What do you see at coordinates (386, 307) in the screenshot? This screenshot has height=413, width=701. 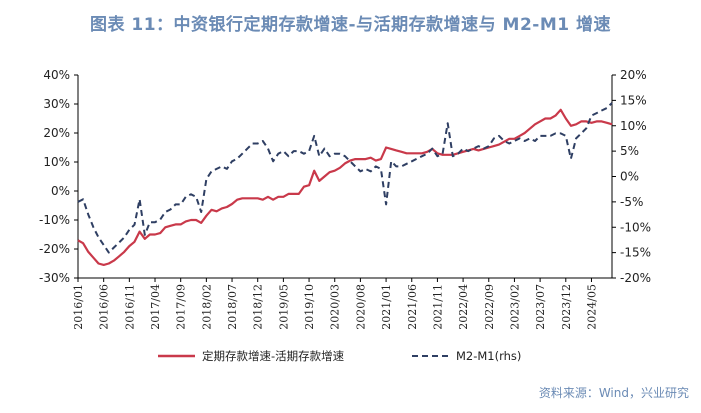 I see `x-tick-label: 2021/01` at bounding box center [386, 307].